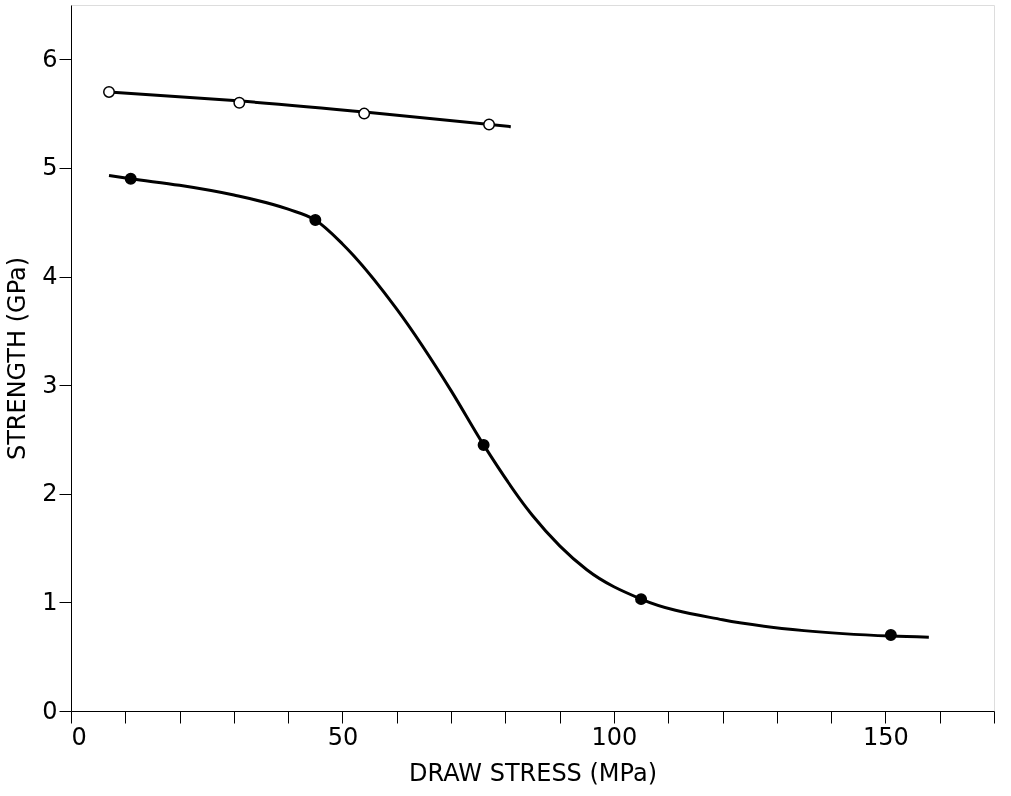  What do you see at coordinates (50, 493) in the screenshot?
I see `y-tick-label: 2` at bounding box center [50, 493].